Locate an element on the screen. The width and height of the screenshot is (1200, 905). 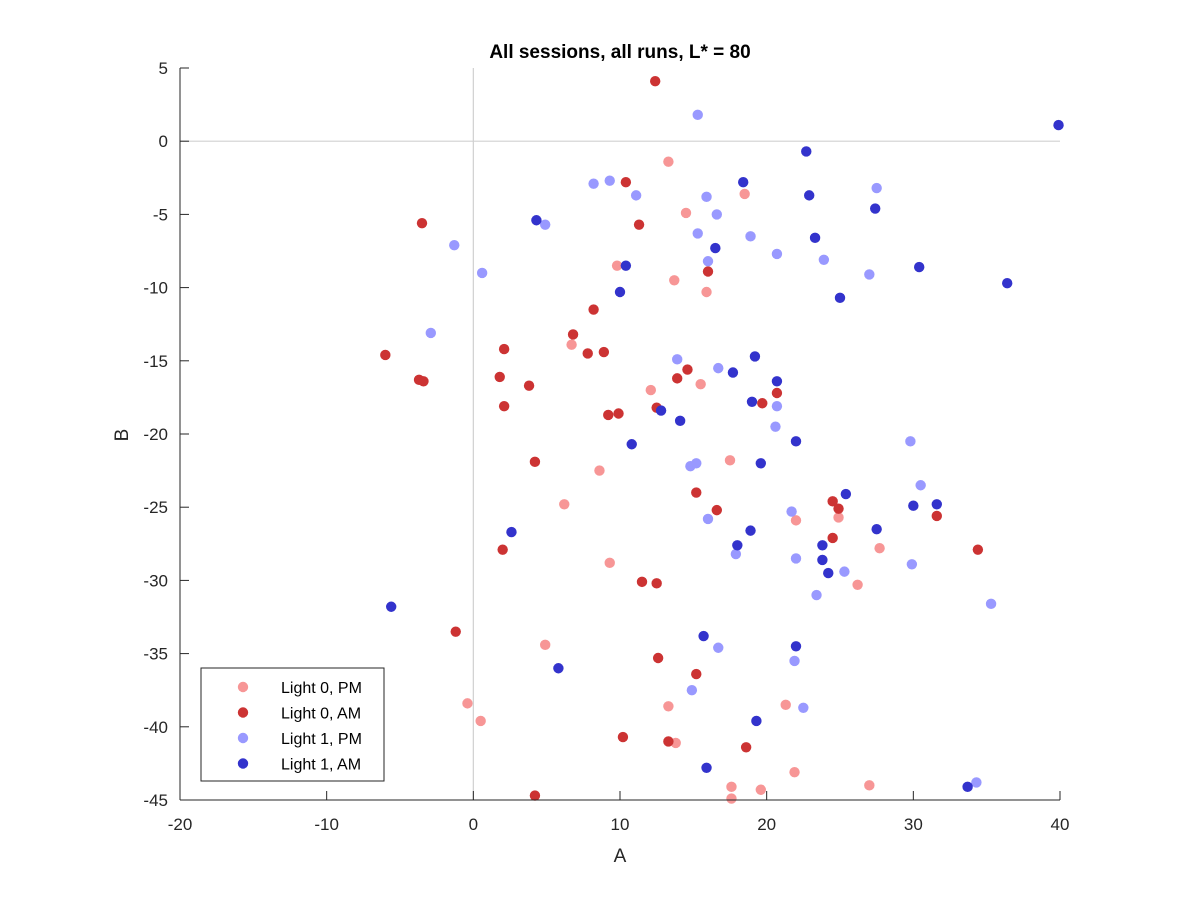
legend-entry-label: Light 0, PM is located at coordinates (321, 688).